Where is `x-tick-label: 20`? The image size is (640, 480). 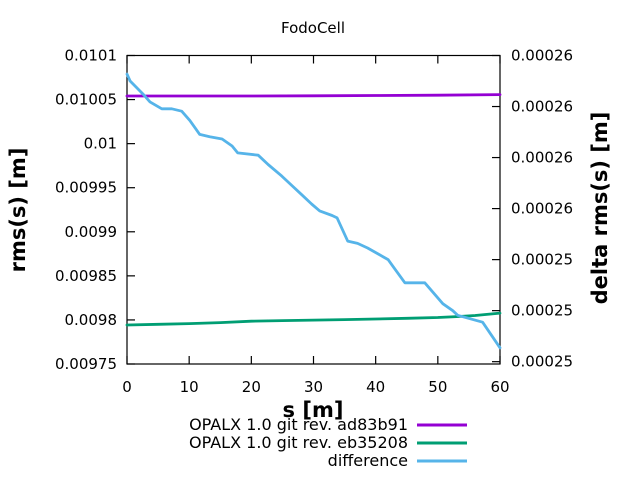
x-tick-label: 20 is located at coordinates (251, 387).